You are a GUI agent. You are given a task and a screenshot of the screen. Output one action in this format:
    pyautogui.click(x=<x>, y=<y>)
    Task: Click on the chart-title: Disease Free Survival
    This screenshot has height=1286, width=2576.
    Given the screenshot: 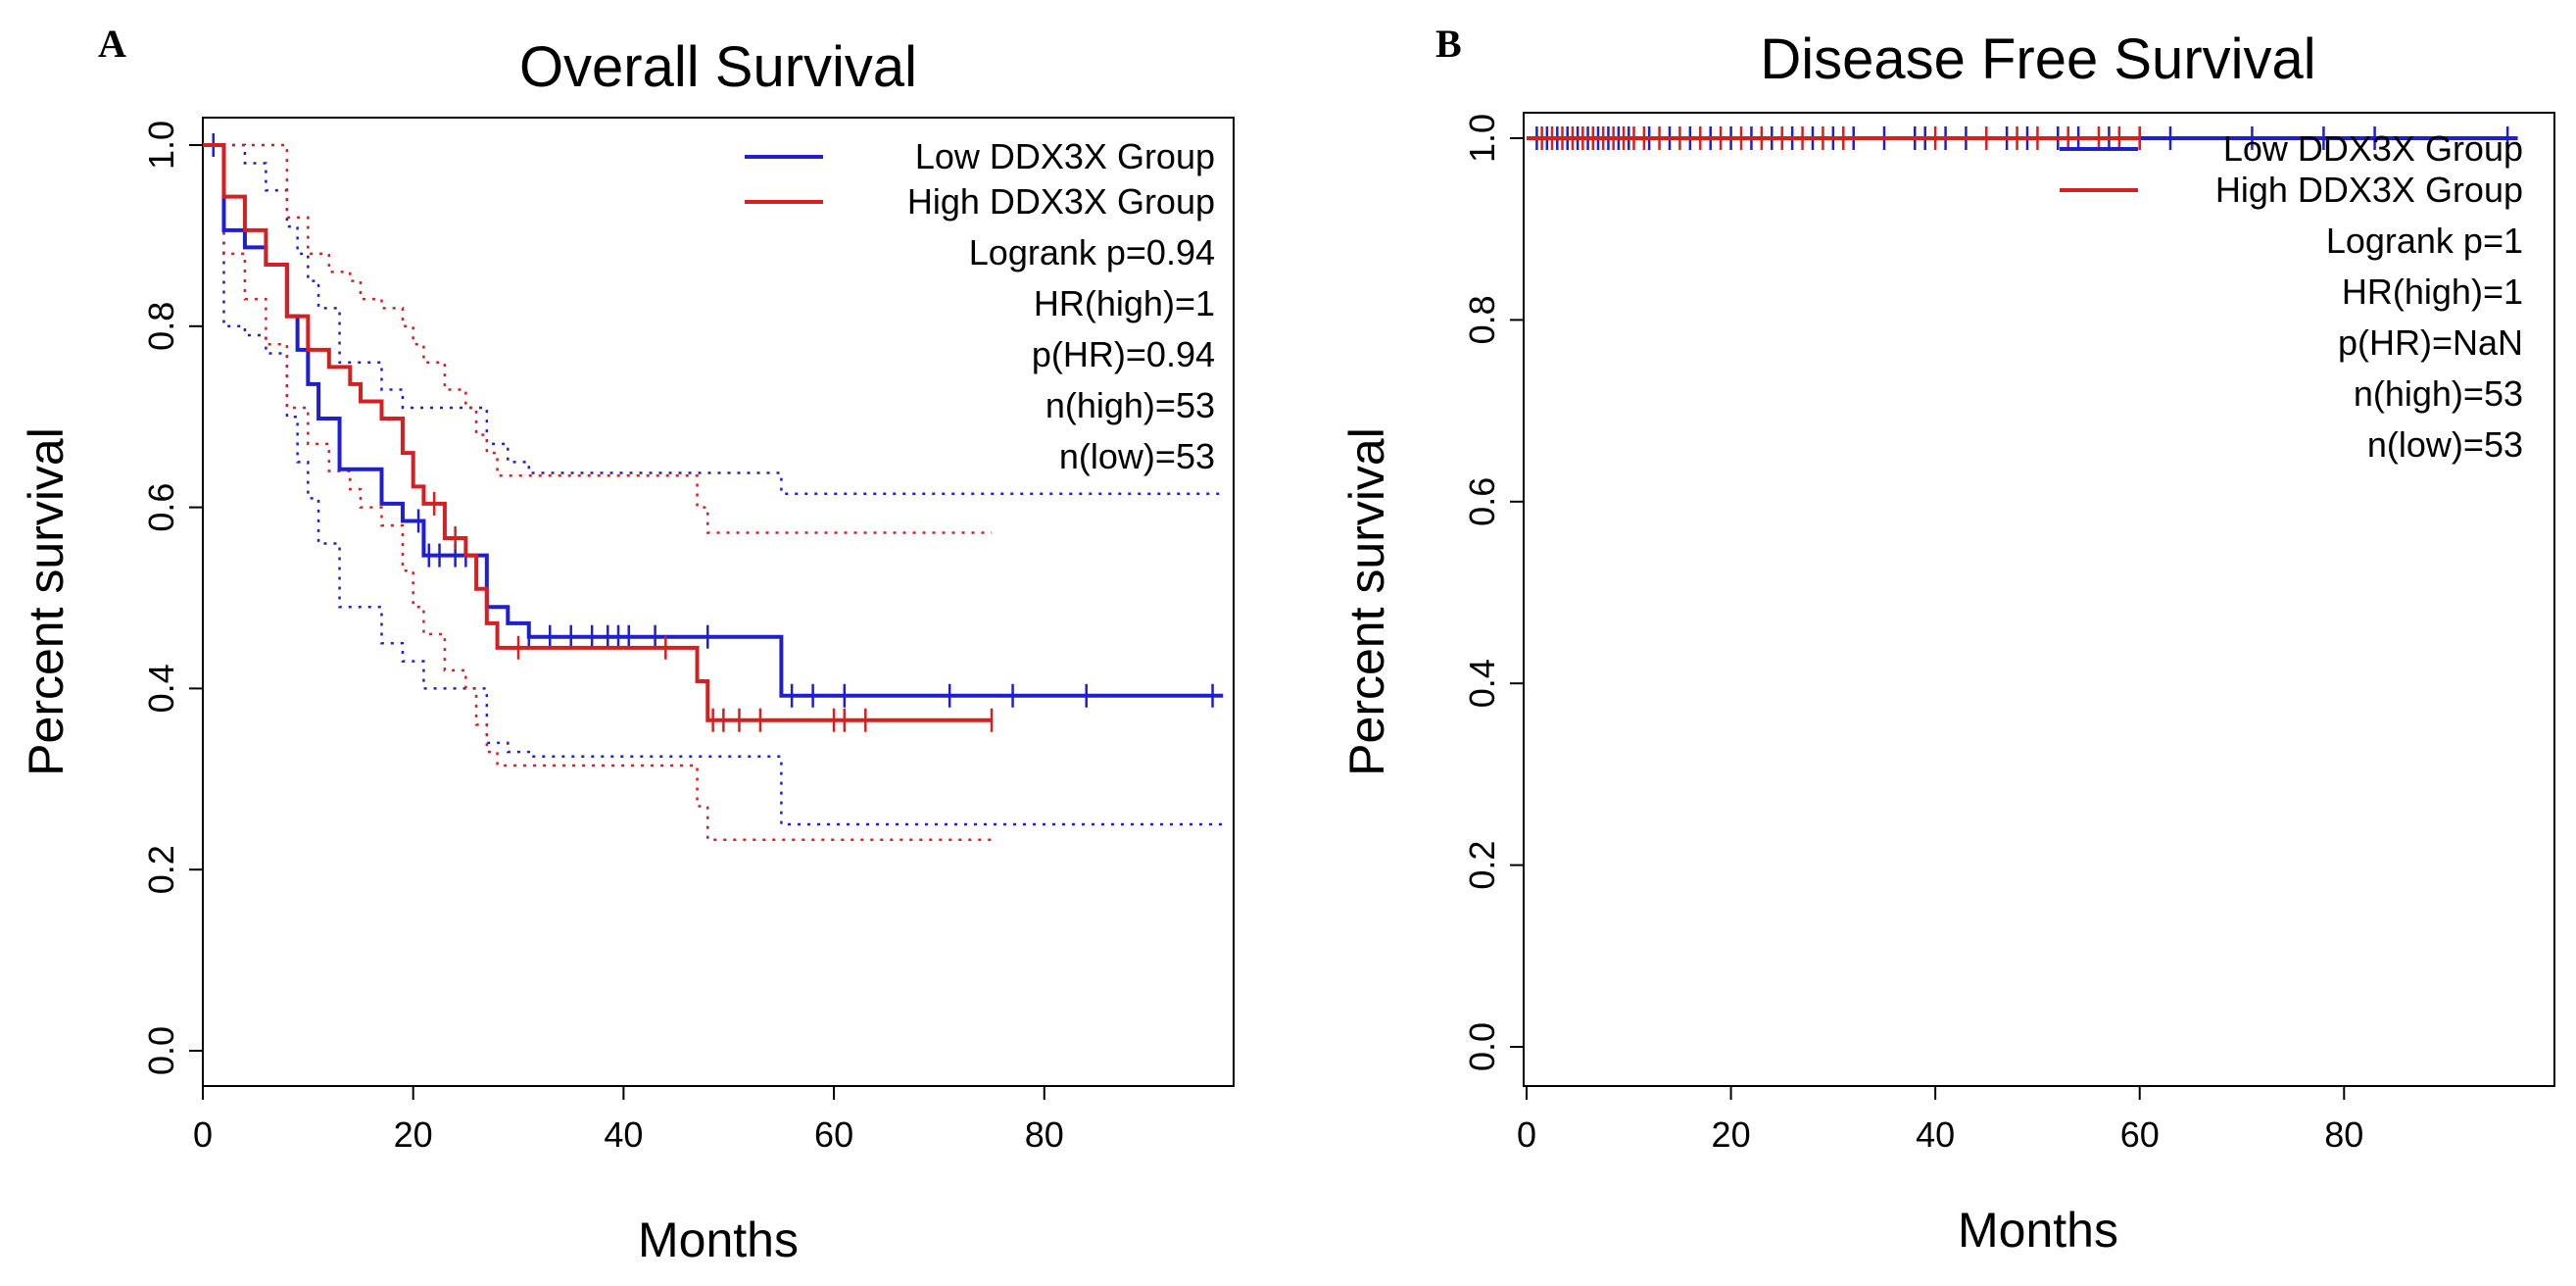 What is the action you would take?
    pyautogui.click(x=2038, y=59)
    